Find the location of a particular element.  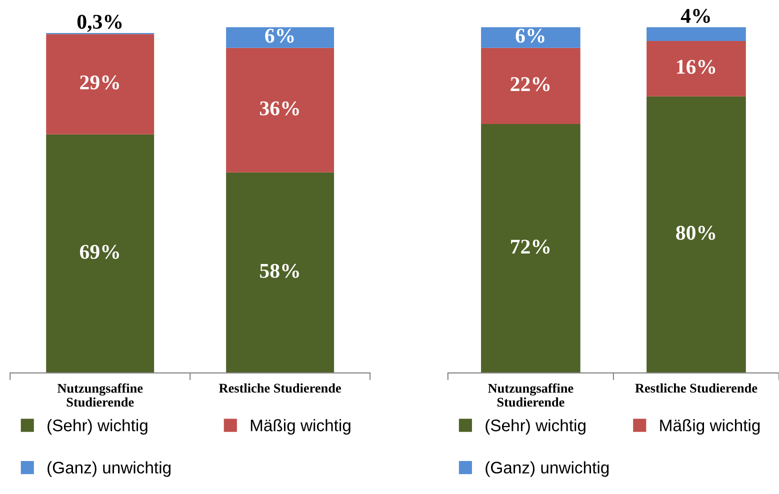

data-label: 29% is located at coordinates (99, 82).